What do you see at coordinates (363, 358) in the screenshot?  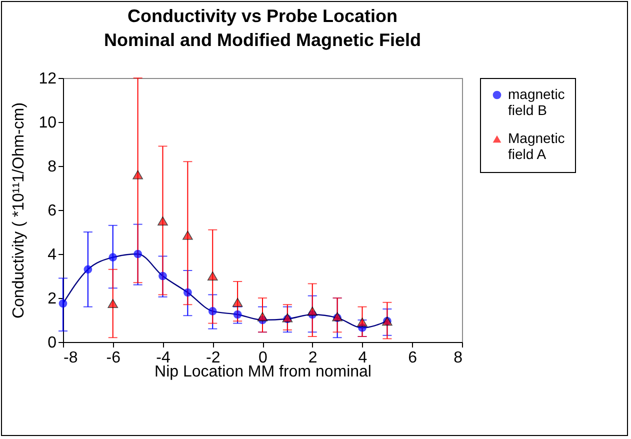 I see `x-tick-label: 4` at bounding box center [363, 358].